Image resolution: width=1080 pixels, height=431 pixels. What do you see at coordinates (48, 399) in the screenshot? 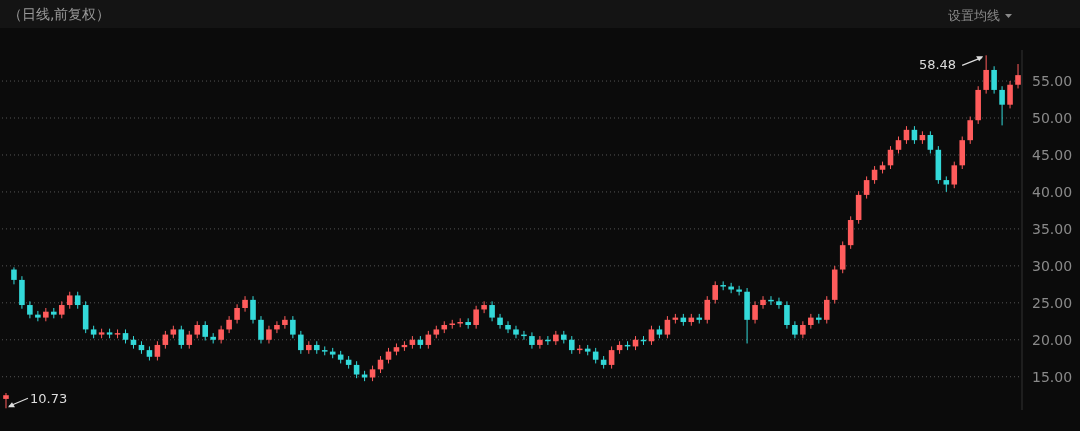
I see `annotation: 10.73` at bounding box center [48, 399].